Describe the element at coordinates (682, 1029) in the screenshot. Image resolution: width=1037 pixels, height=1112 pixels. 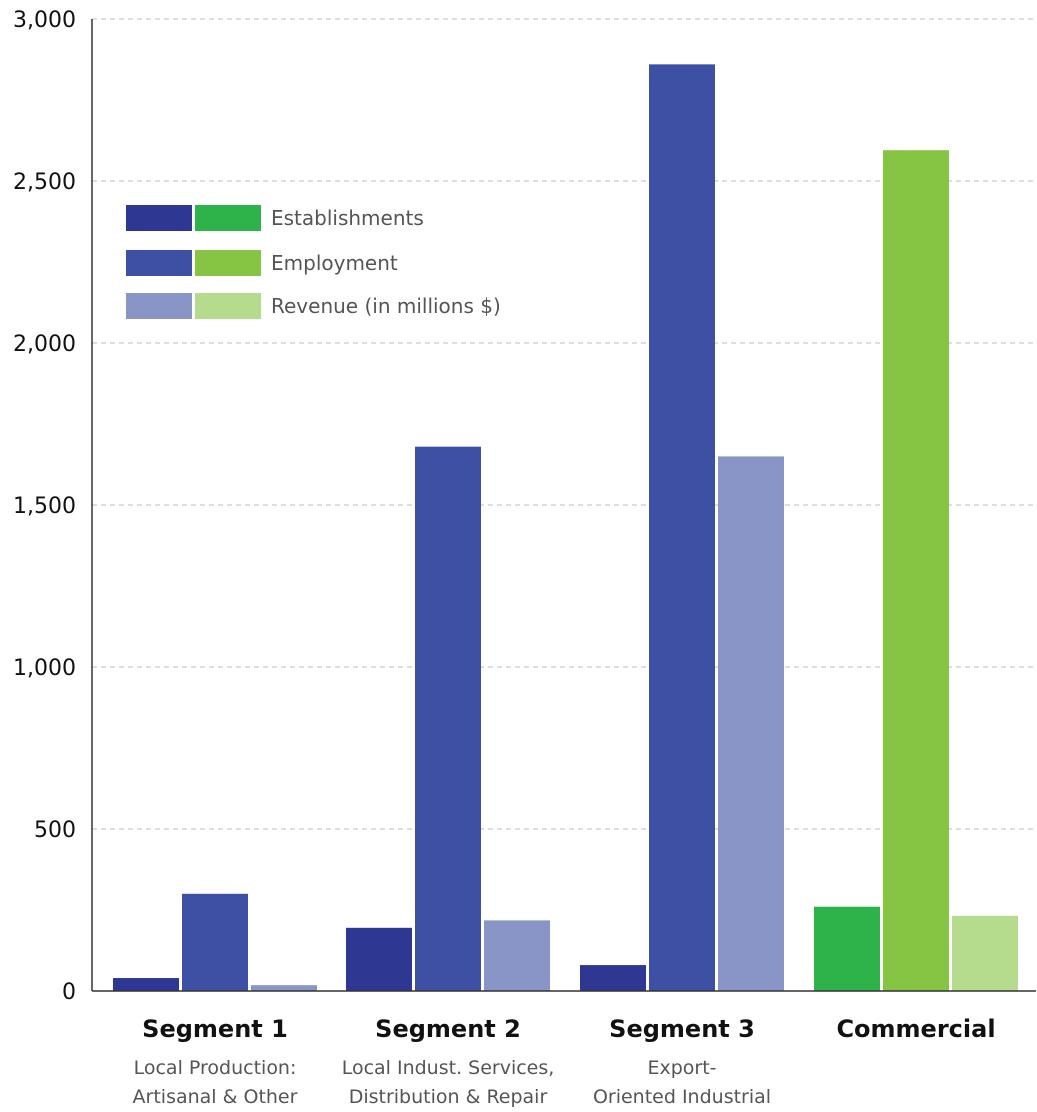
I see `category-label: Segment 3` at that location.